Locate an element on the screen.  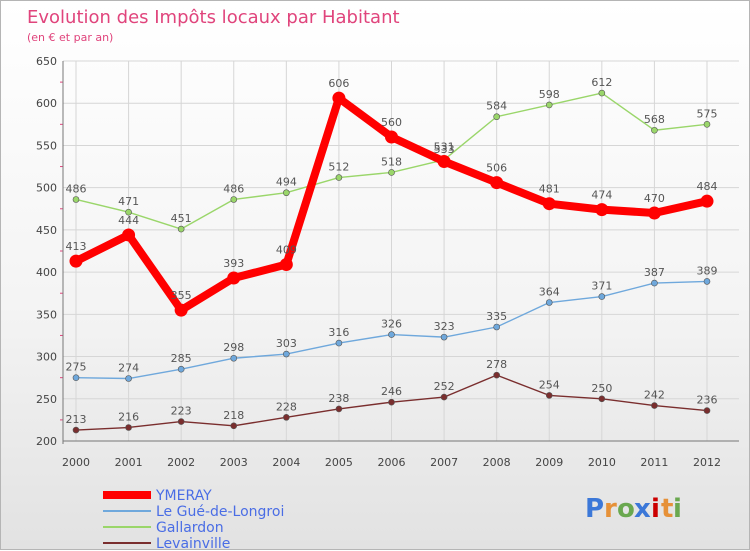
logo-letter: r is located at coordinates (610, 509).